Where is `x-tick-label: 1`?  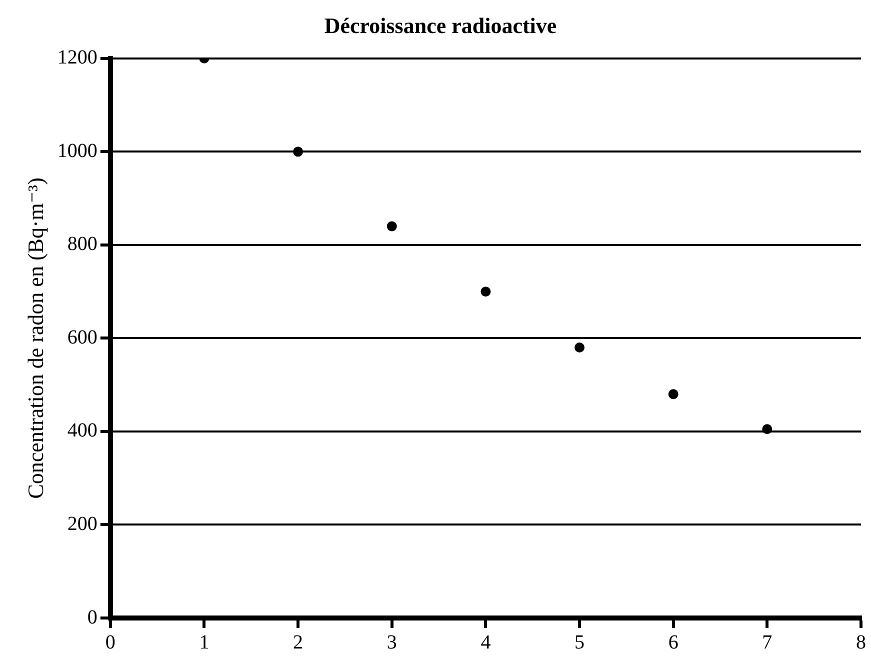 x-tick-label: 1 is located at coordinates (204, 642).